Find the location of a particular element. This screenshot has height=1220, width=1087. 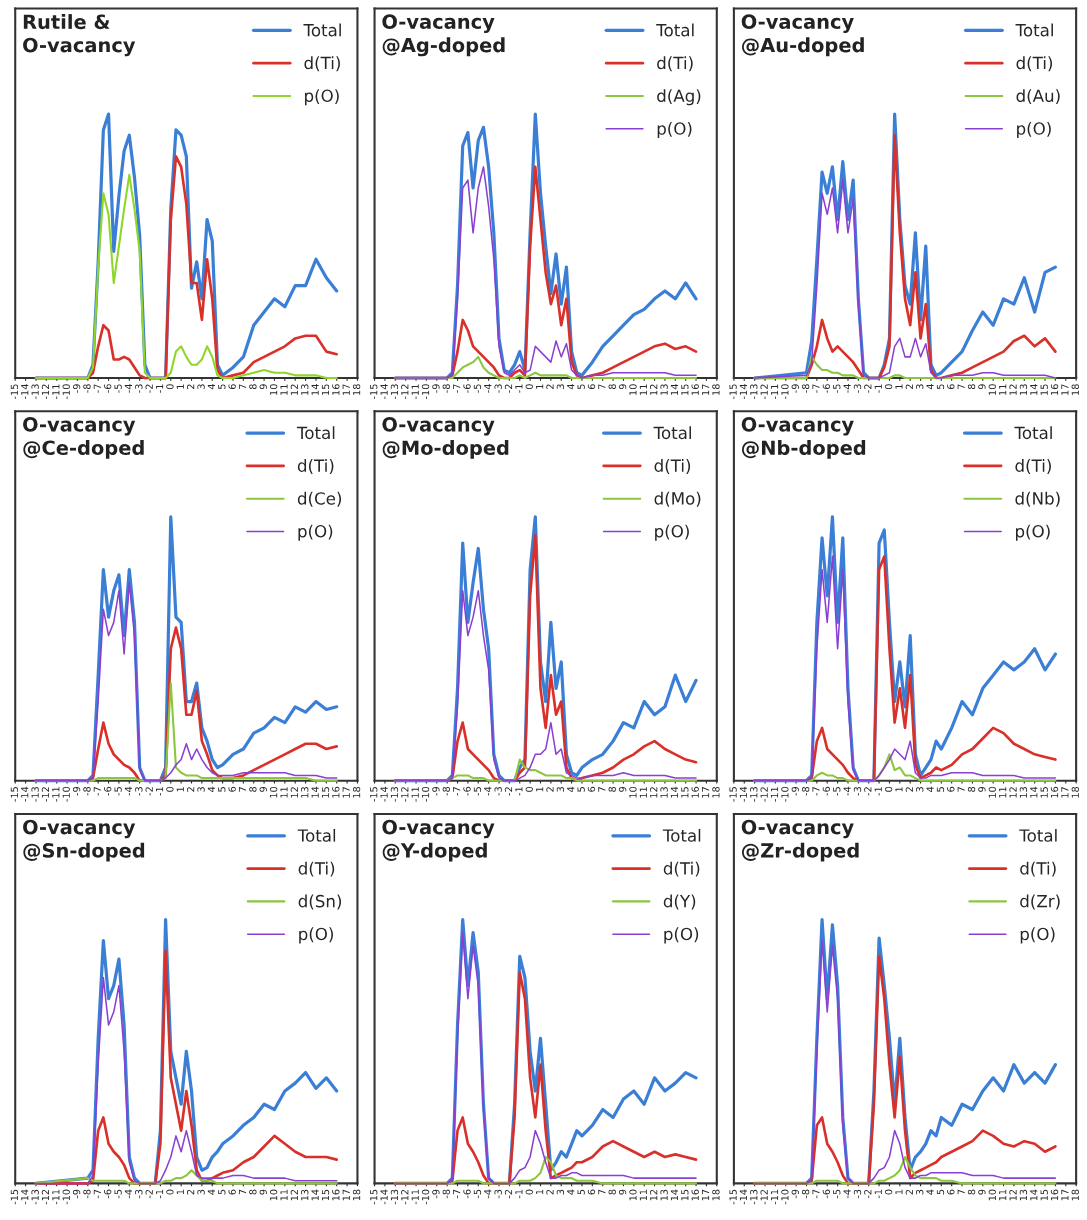

legend-label: d(Mo) is located at coordinates (677, 499).